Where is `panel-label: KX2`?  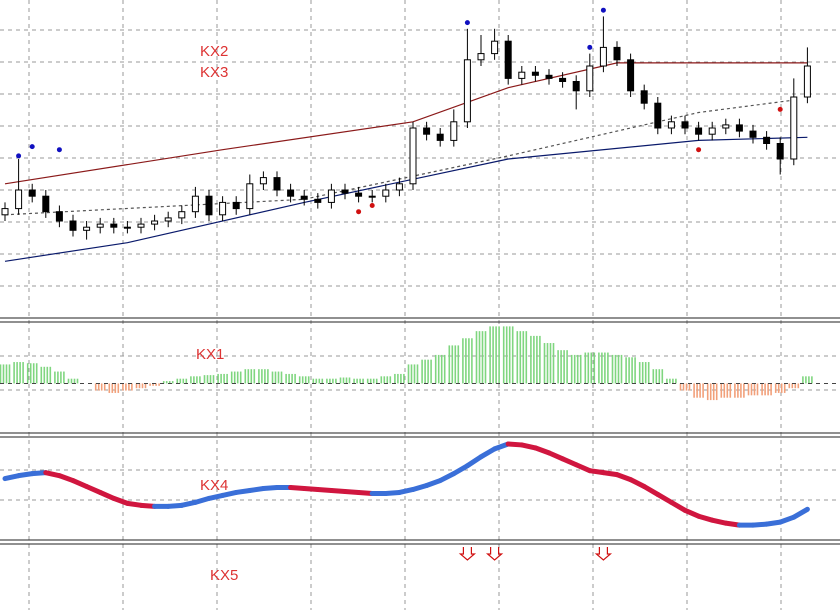
panel-label: KX2 is located at coordinates (214, 51).